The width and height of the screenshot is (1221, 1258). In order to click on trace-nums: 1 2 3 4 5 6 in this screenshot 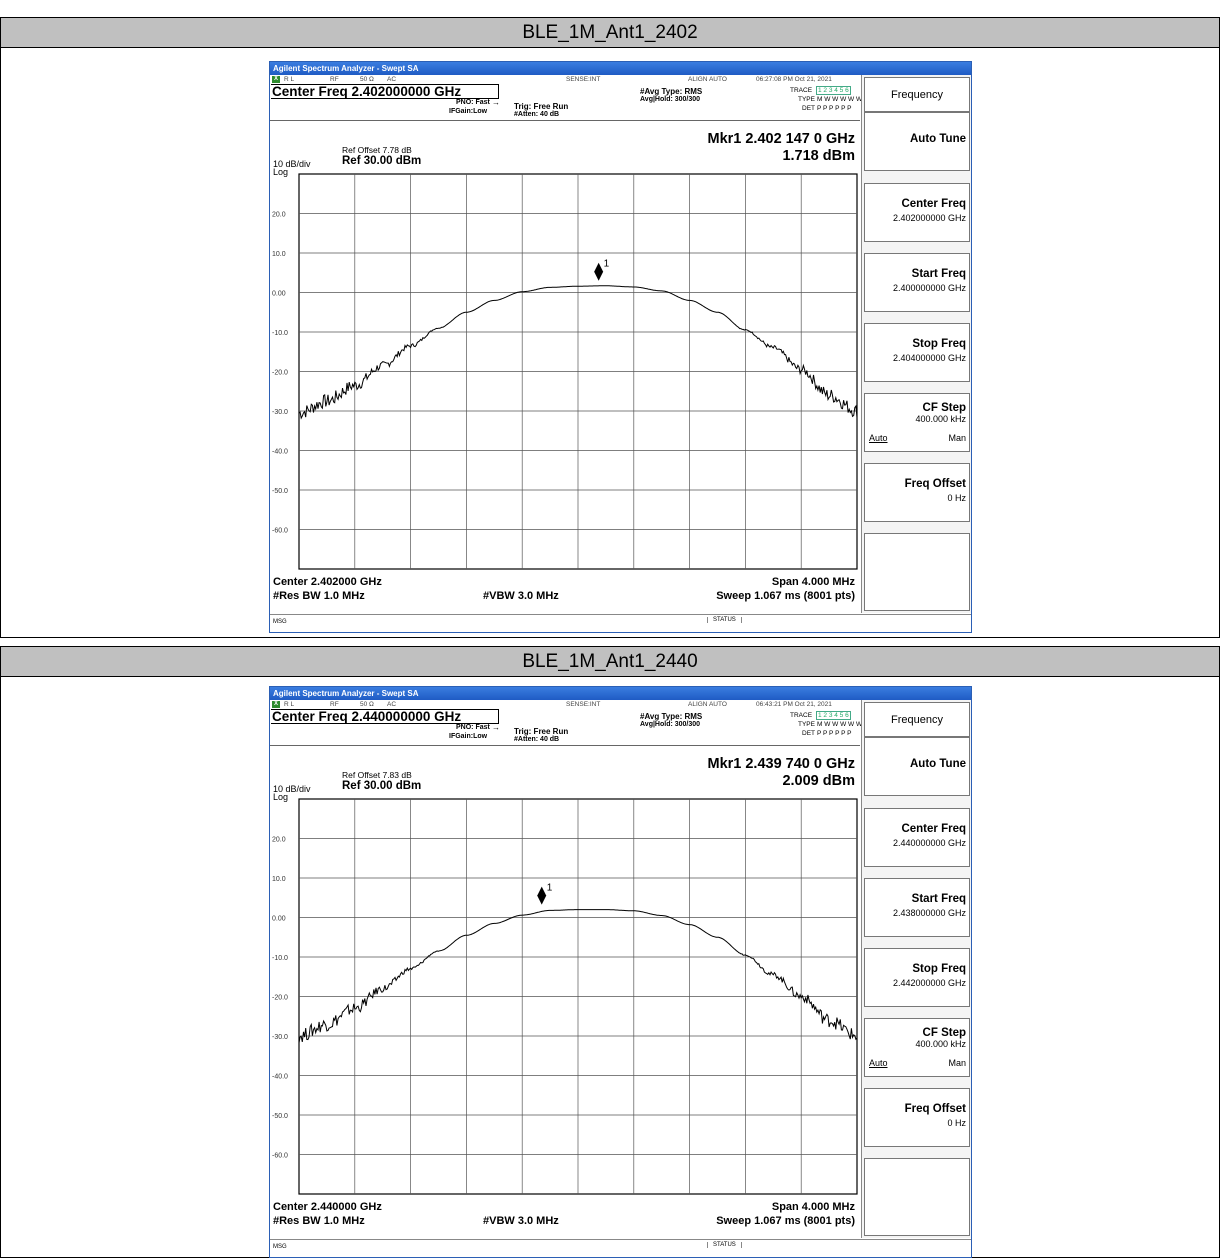, I will do `click(833, 90)`.